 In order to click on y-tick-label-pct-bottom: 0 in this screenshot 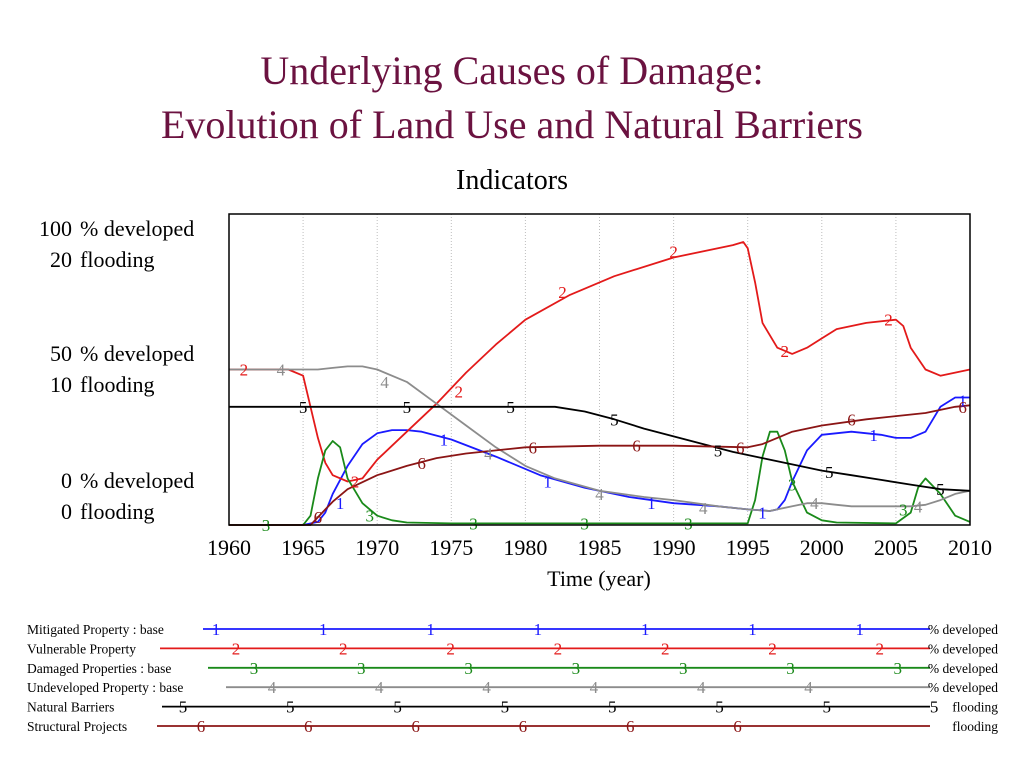, I will do `click(66, 480)`.